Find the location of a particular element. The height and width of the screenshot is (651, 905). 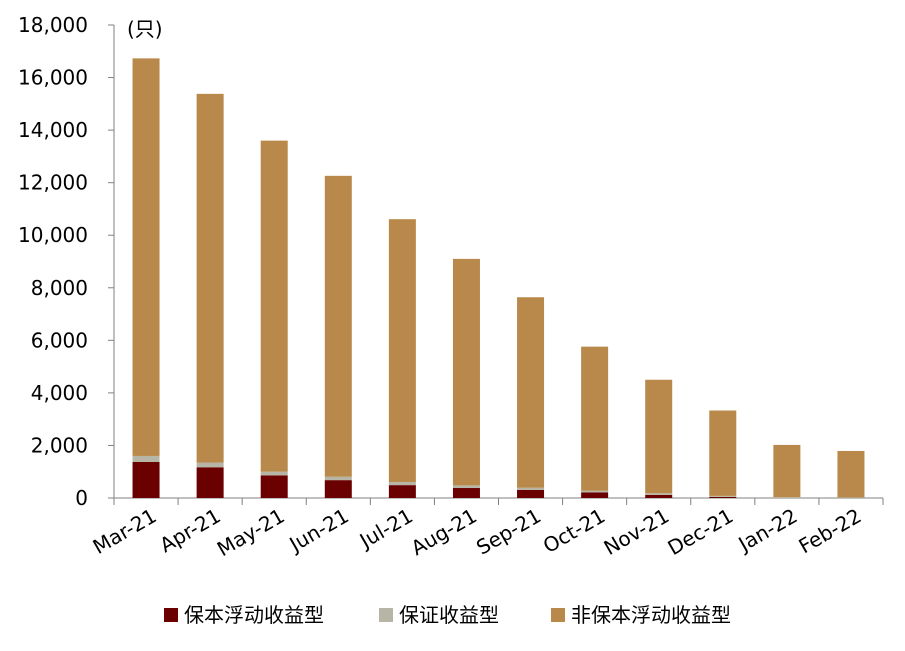

x-tick-label: May-21 is located at coordinates (251, 533).